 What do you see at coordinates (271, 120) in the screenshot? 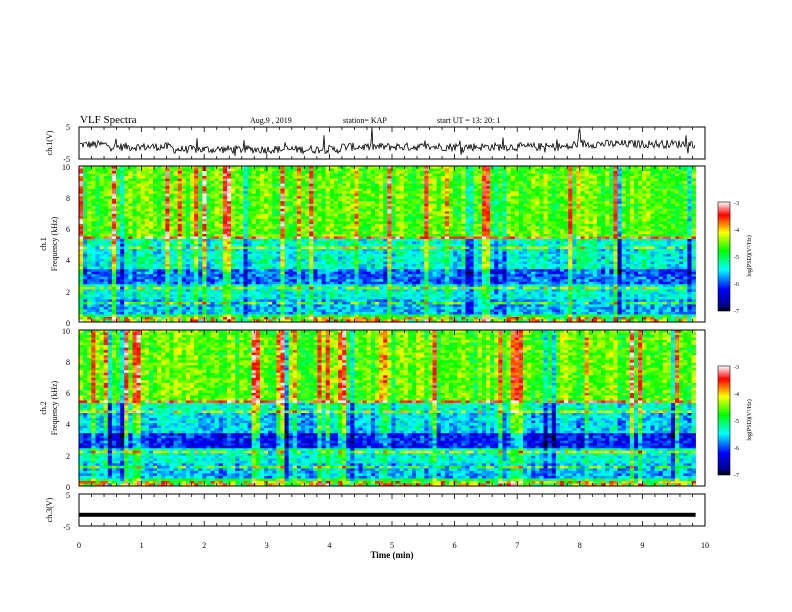
I see `date-label: Aug.9 , 2019` at bounding box center [271, 120].